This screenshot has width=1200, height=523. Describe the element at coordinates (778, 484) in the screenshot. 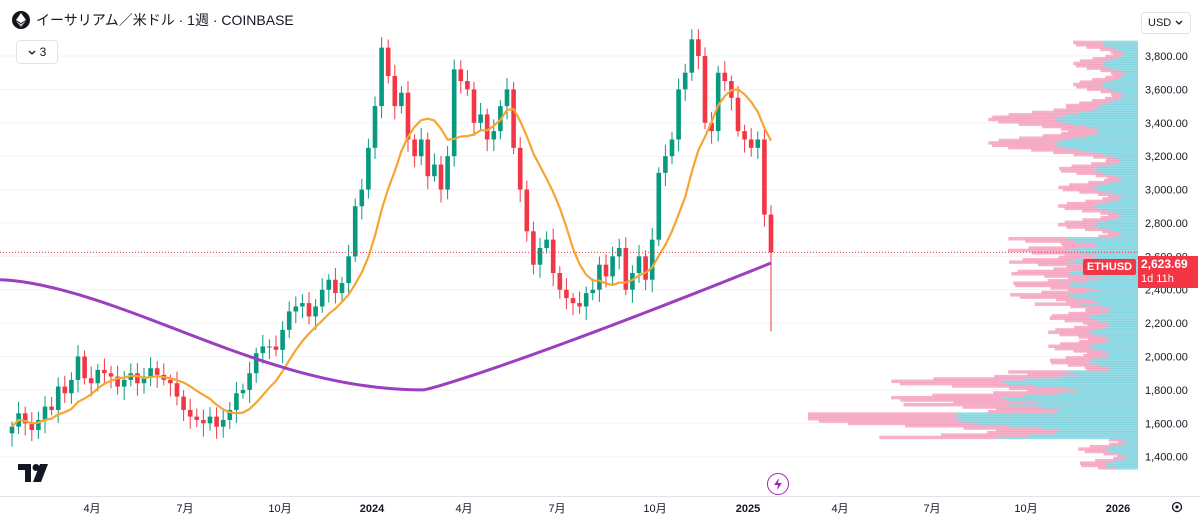

I see `lightning-icon` at that location.